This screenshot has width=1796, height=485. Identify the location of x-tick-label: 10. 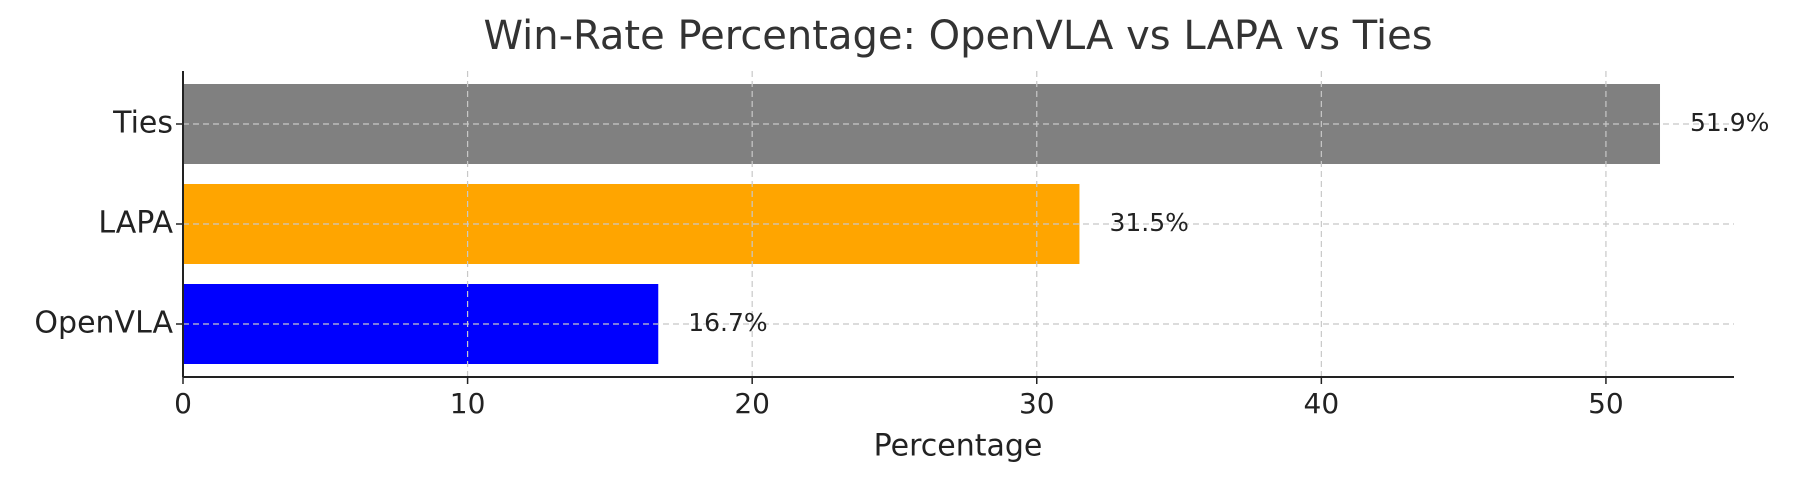
(468, 403).